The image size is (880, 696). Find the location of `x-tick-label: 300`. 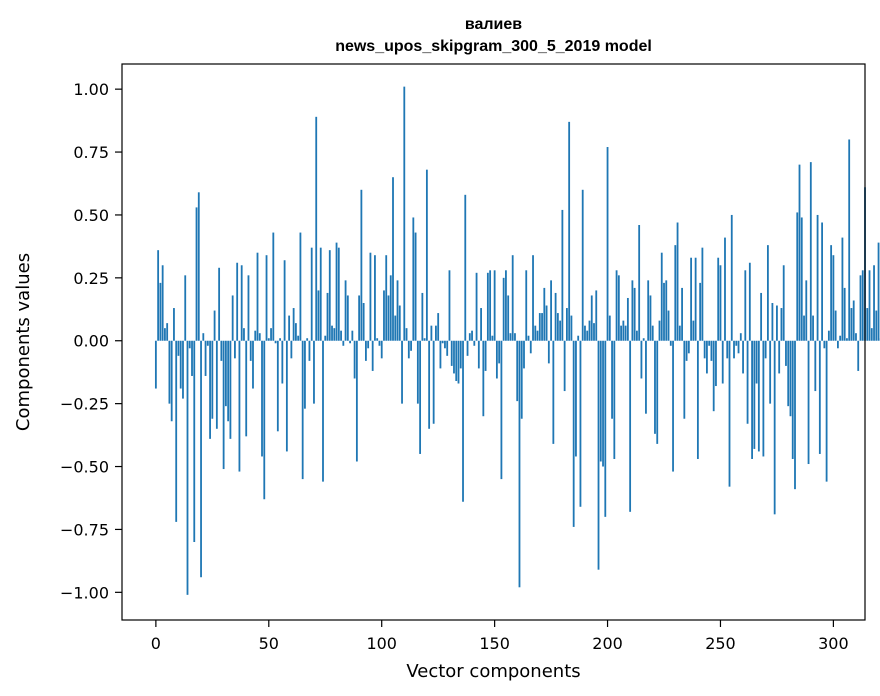

x-tick-label: 300 is located at coordinates (833, 643).